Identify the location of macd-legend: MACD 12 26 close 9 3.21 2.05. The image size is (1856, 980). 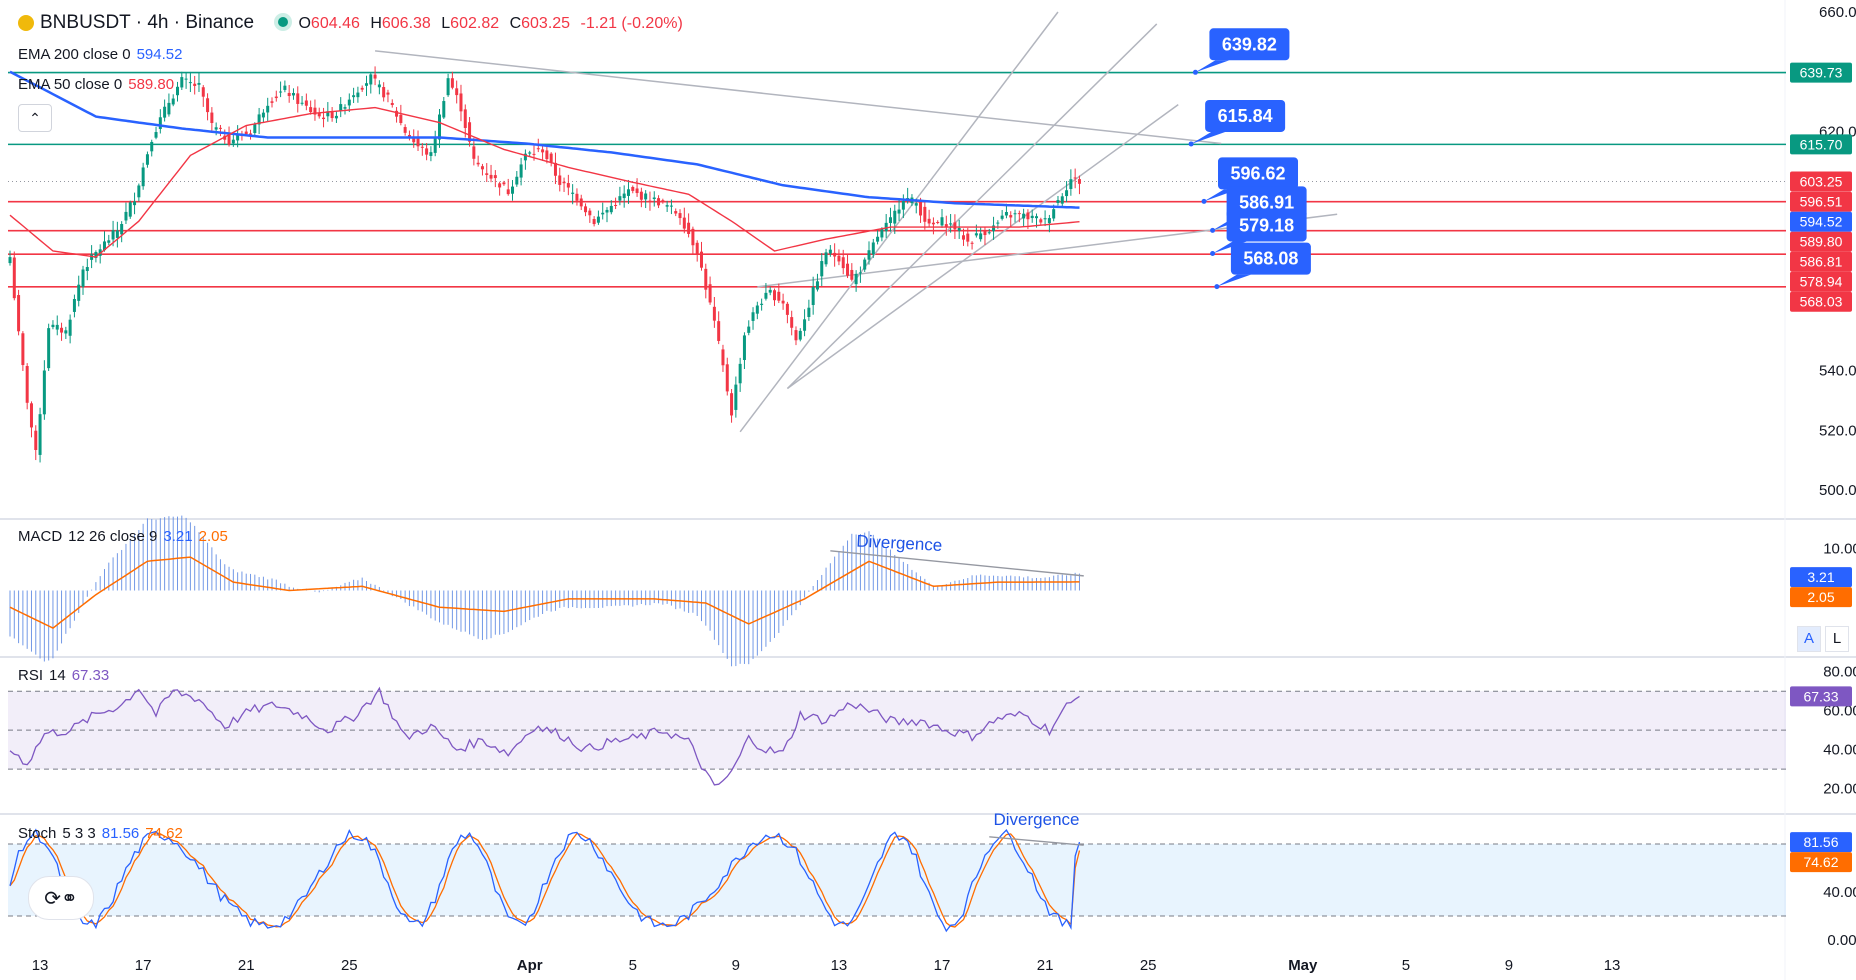
(126, 536).